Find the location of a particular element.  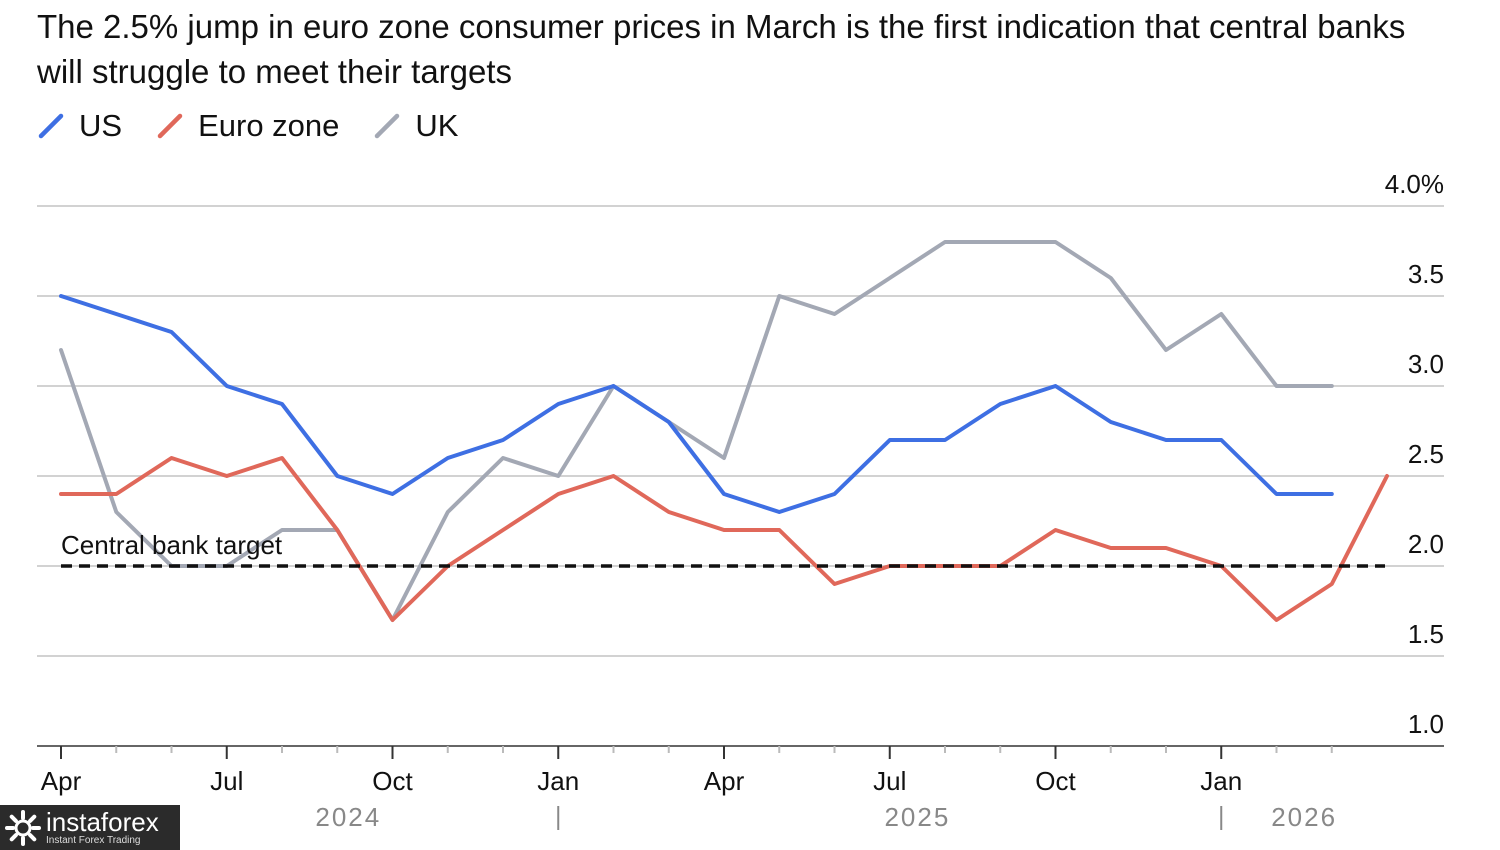

watermark-brand: instaforex is located at coordinates (102, 821).